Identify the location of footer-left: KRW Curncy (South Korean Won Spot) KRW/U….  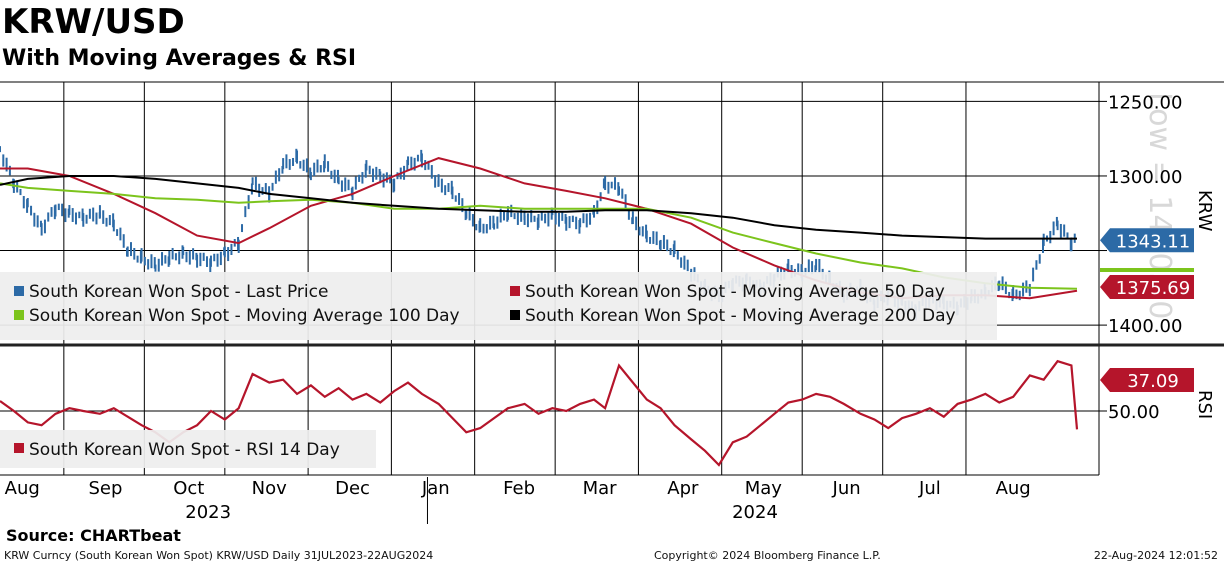
(219, 555).